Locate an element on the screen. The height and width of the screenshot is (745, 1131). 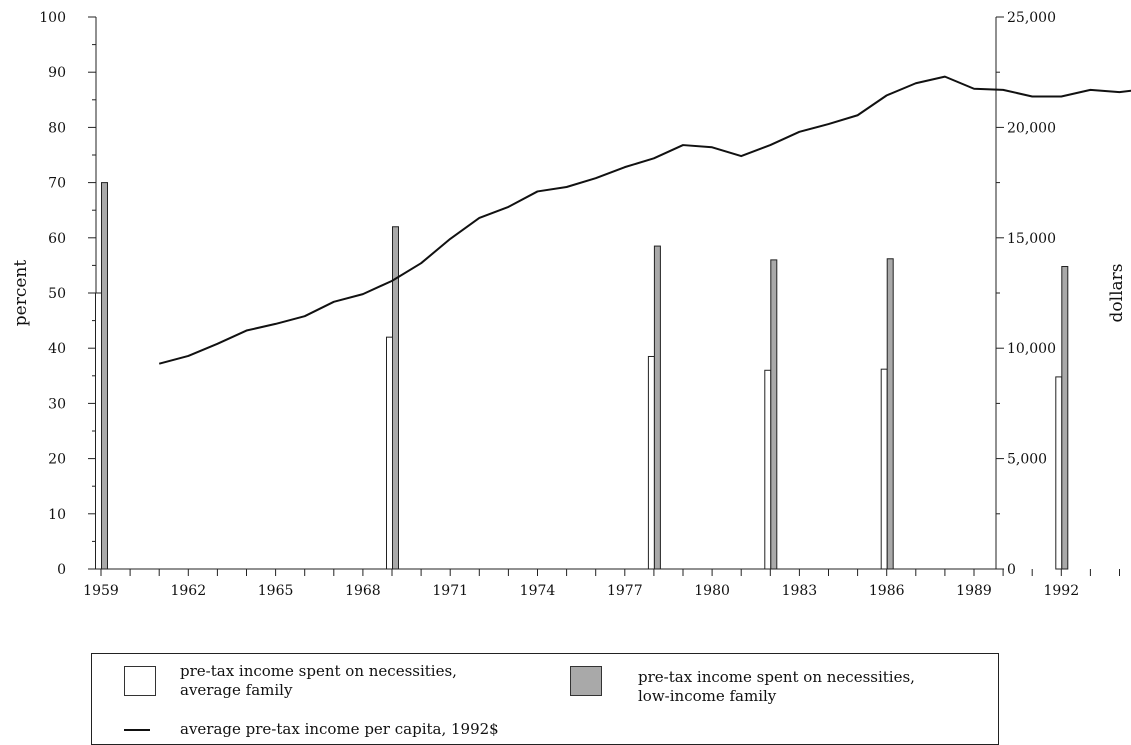
x-tick-label: 1983 is located at coordinates (800, 591).